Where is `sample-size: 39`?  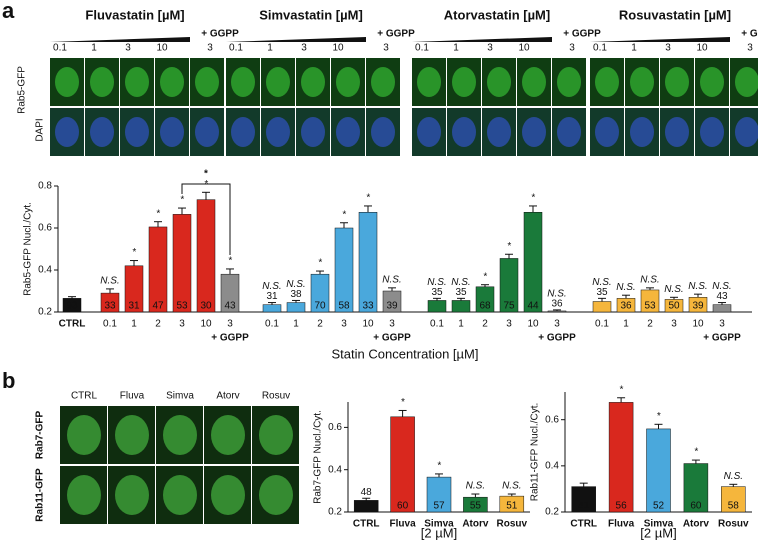 sample-size: 39 is located at coordinates (392, 306).